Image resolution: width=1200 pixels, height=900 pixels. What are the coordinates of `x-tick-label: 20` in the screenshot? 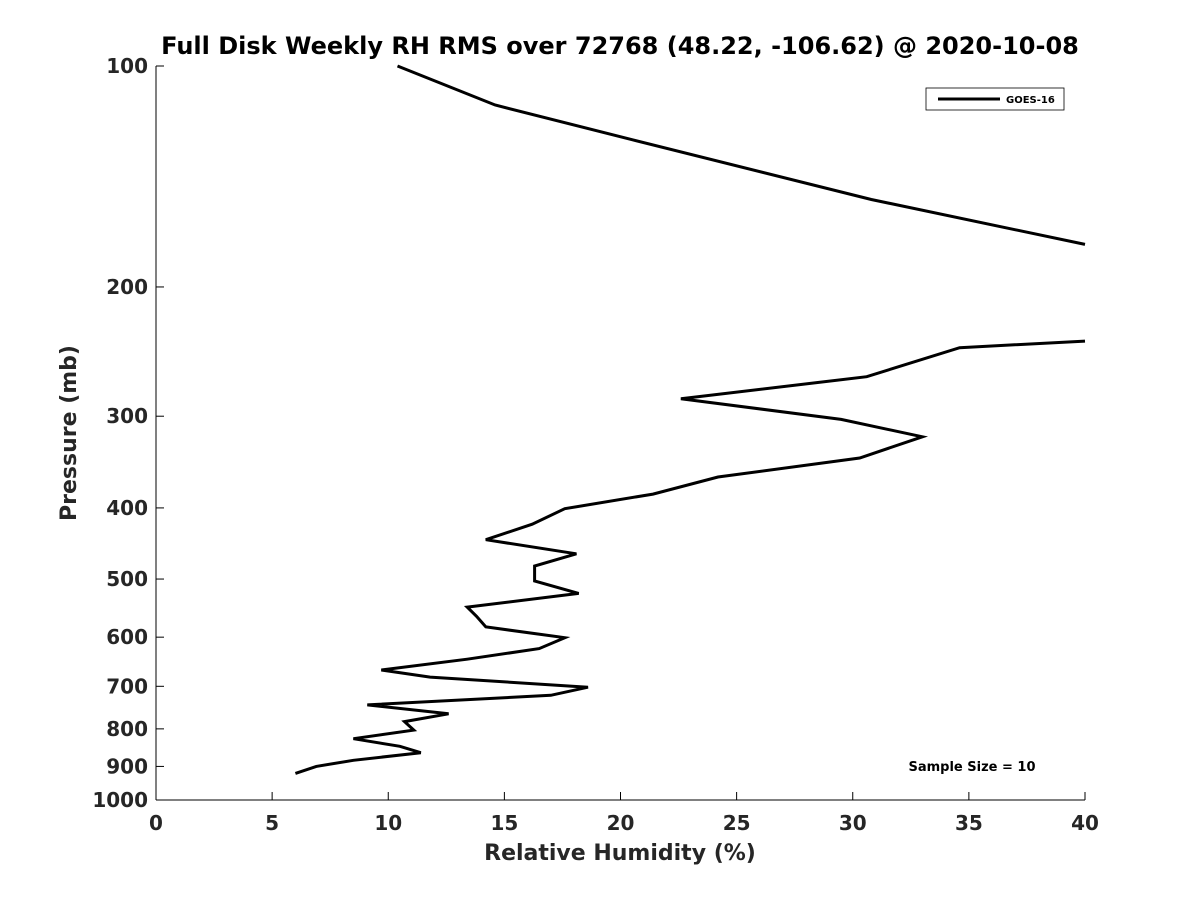 It's located at (621, 823).